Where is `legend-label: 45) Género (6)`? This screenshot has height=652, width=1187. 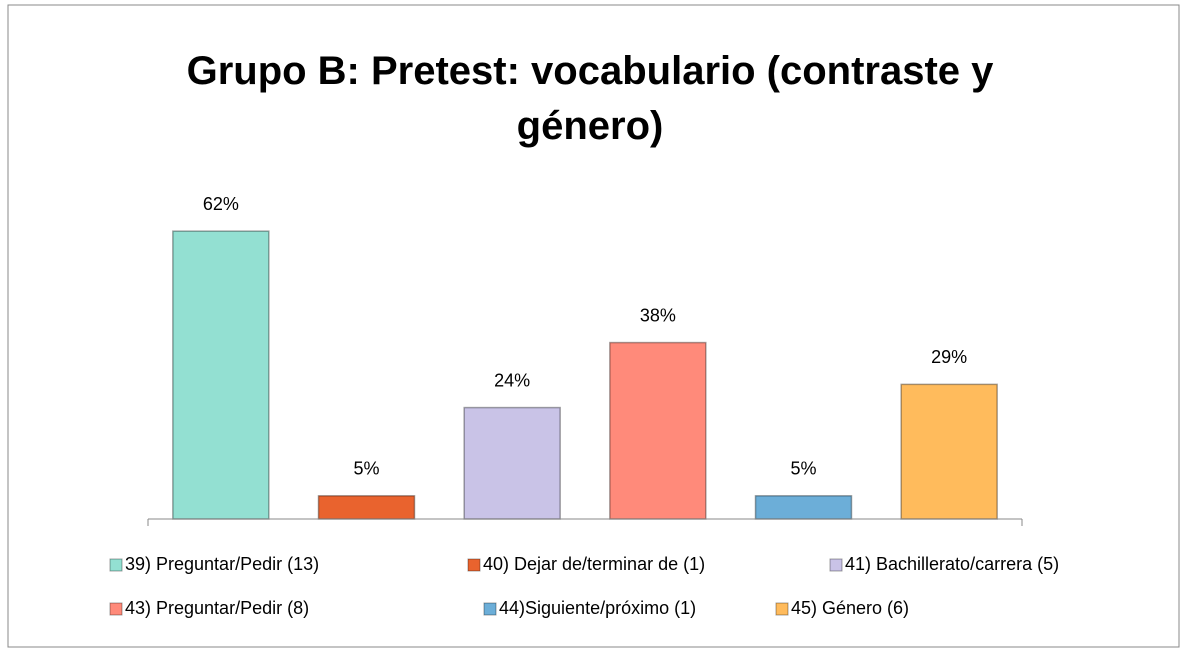
legend-label: 45) Género (6) is located at coordinates (850, 608).